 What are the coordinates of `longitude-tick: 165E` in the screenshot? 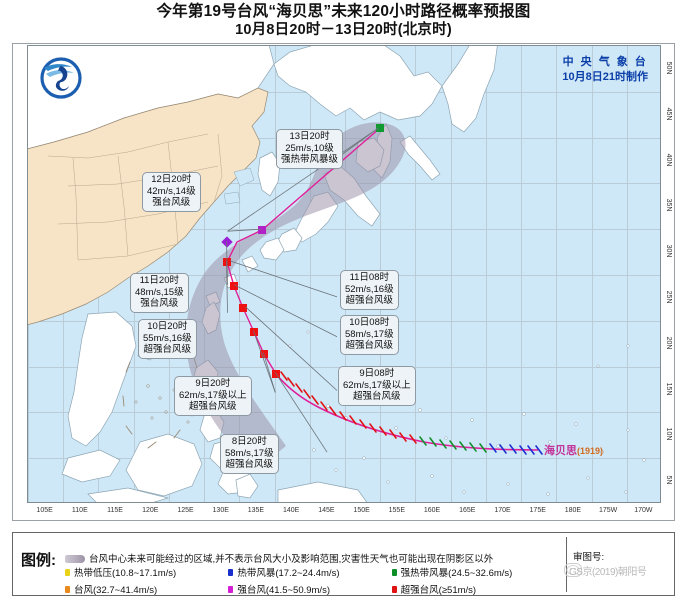 It's located at (467, 510).